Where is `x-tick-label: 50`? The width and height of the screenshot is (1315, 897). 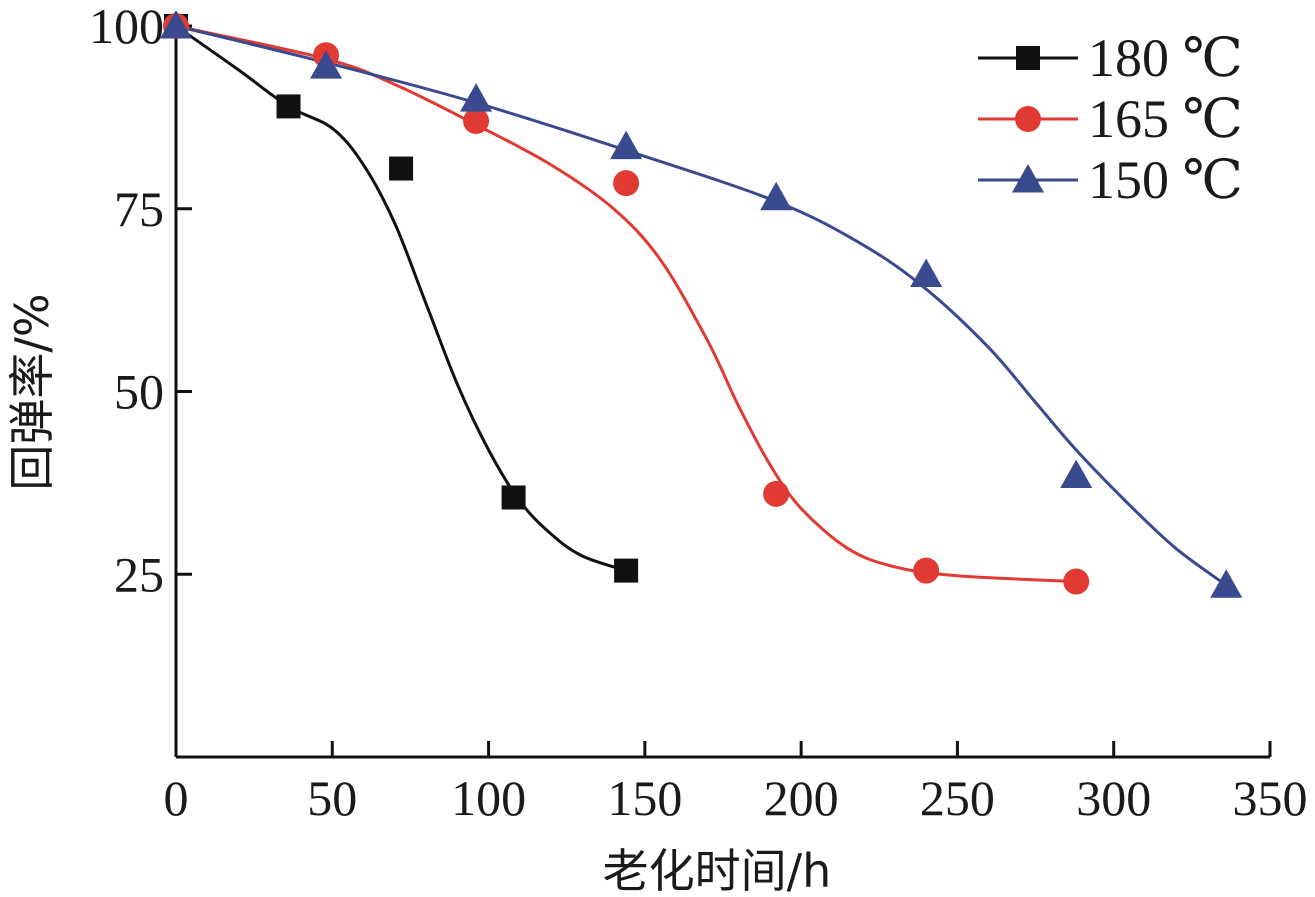
x-tick-label: 50 is located at coordinates (332, 798).